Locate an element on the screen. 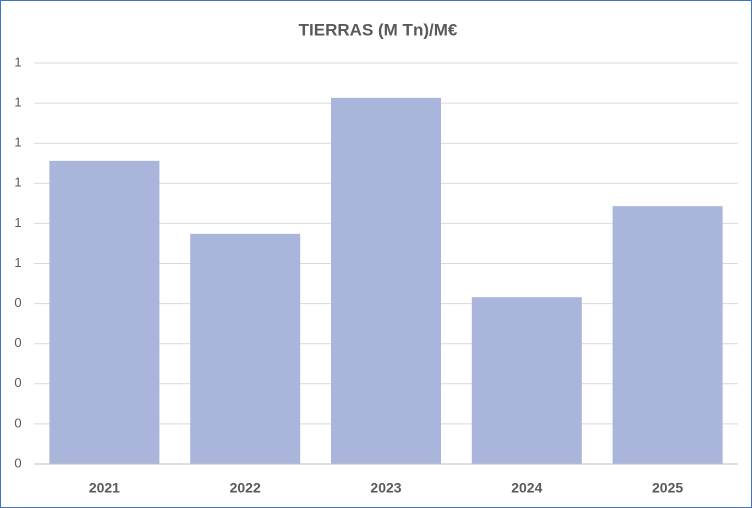 The width and height of the screenshot is (752, 508). x-tick-label: 2022 is located at coordinates (245, 488).